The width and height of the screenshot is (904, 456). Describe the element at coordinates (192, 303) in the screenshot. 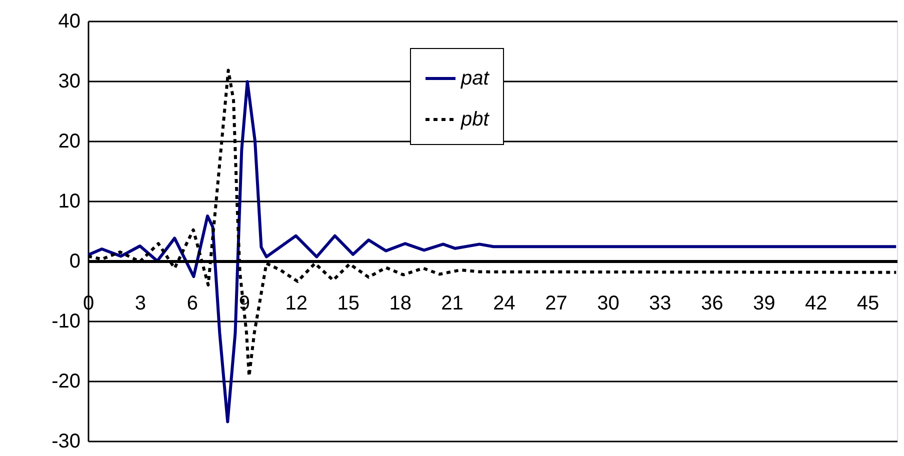

I see `x-tick-label: 6` at that location.